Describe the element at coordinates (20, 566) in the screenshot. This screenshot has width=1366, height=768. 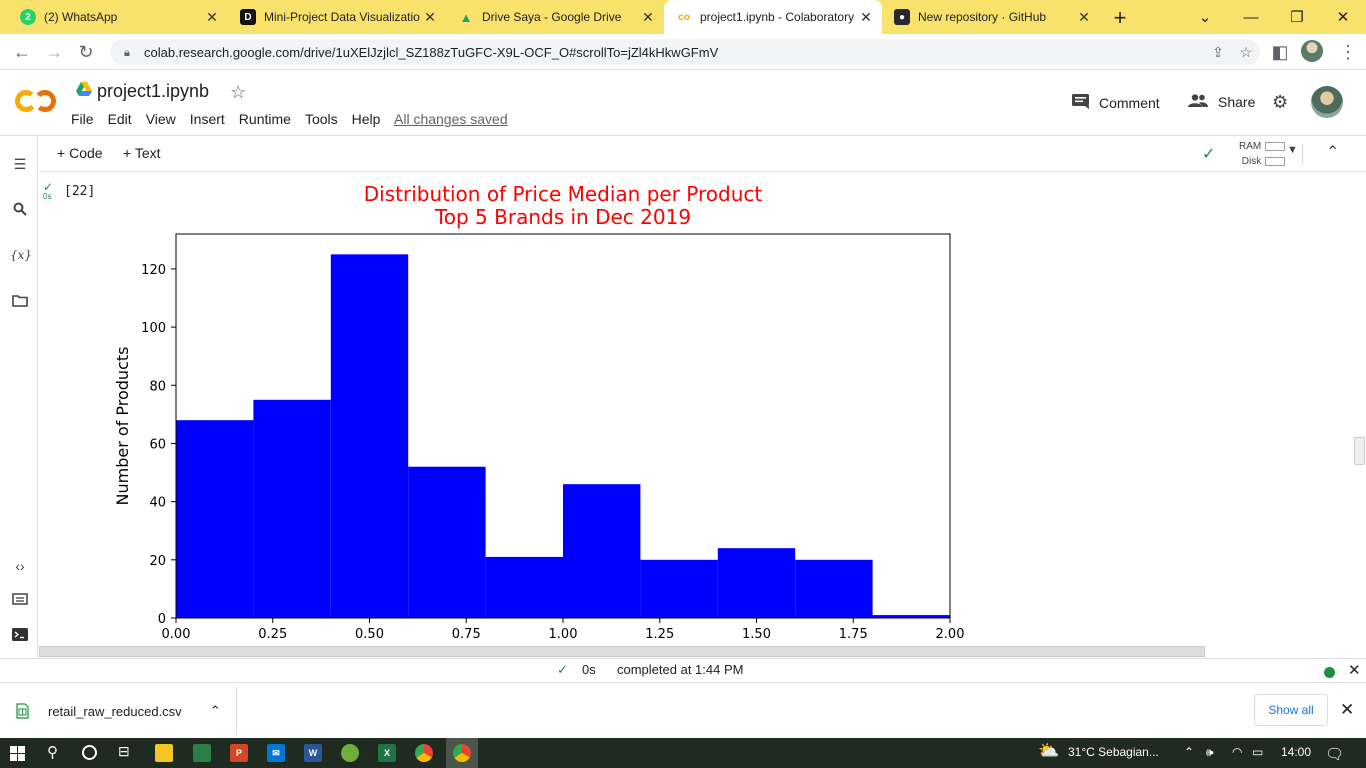
I see `code-snippets-icon: ‹›` at that location.